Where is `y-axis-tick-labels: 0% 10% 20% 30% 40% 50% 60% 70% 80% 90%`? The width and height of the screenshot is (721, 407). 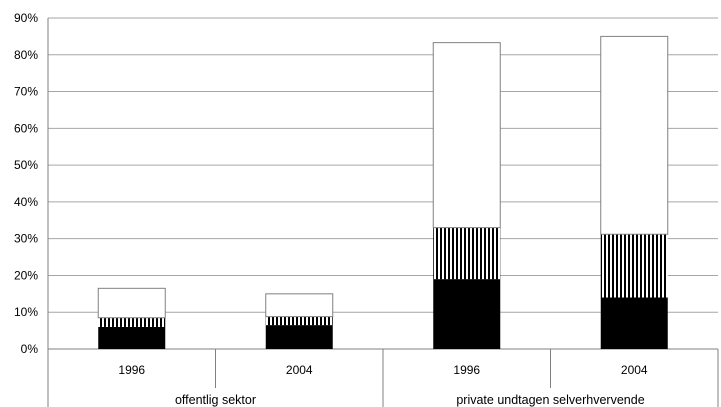
y-axis-tick-labels: 0% 10% 20% 30% 40% 50% 60% 70% 80% 90% is located at coordinates (26, 183).